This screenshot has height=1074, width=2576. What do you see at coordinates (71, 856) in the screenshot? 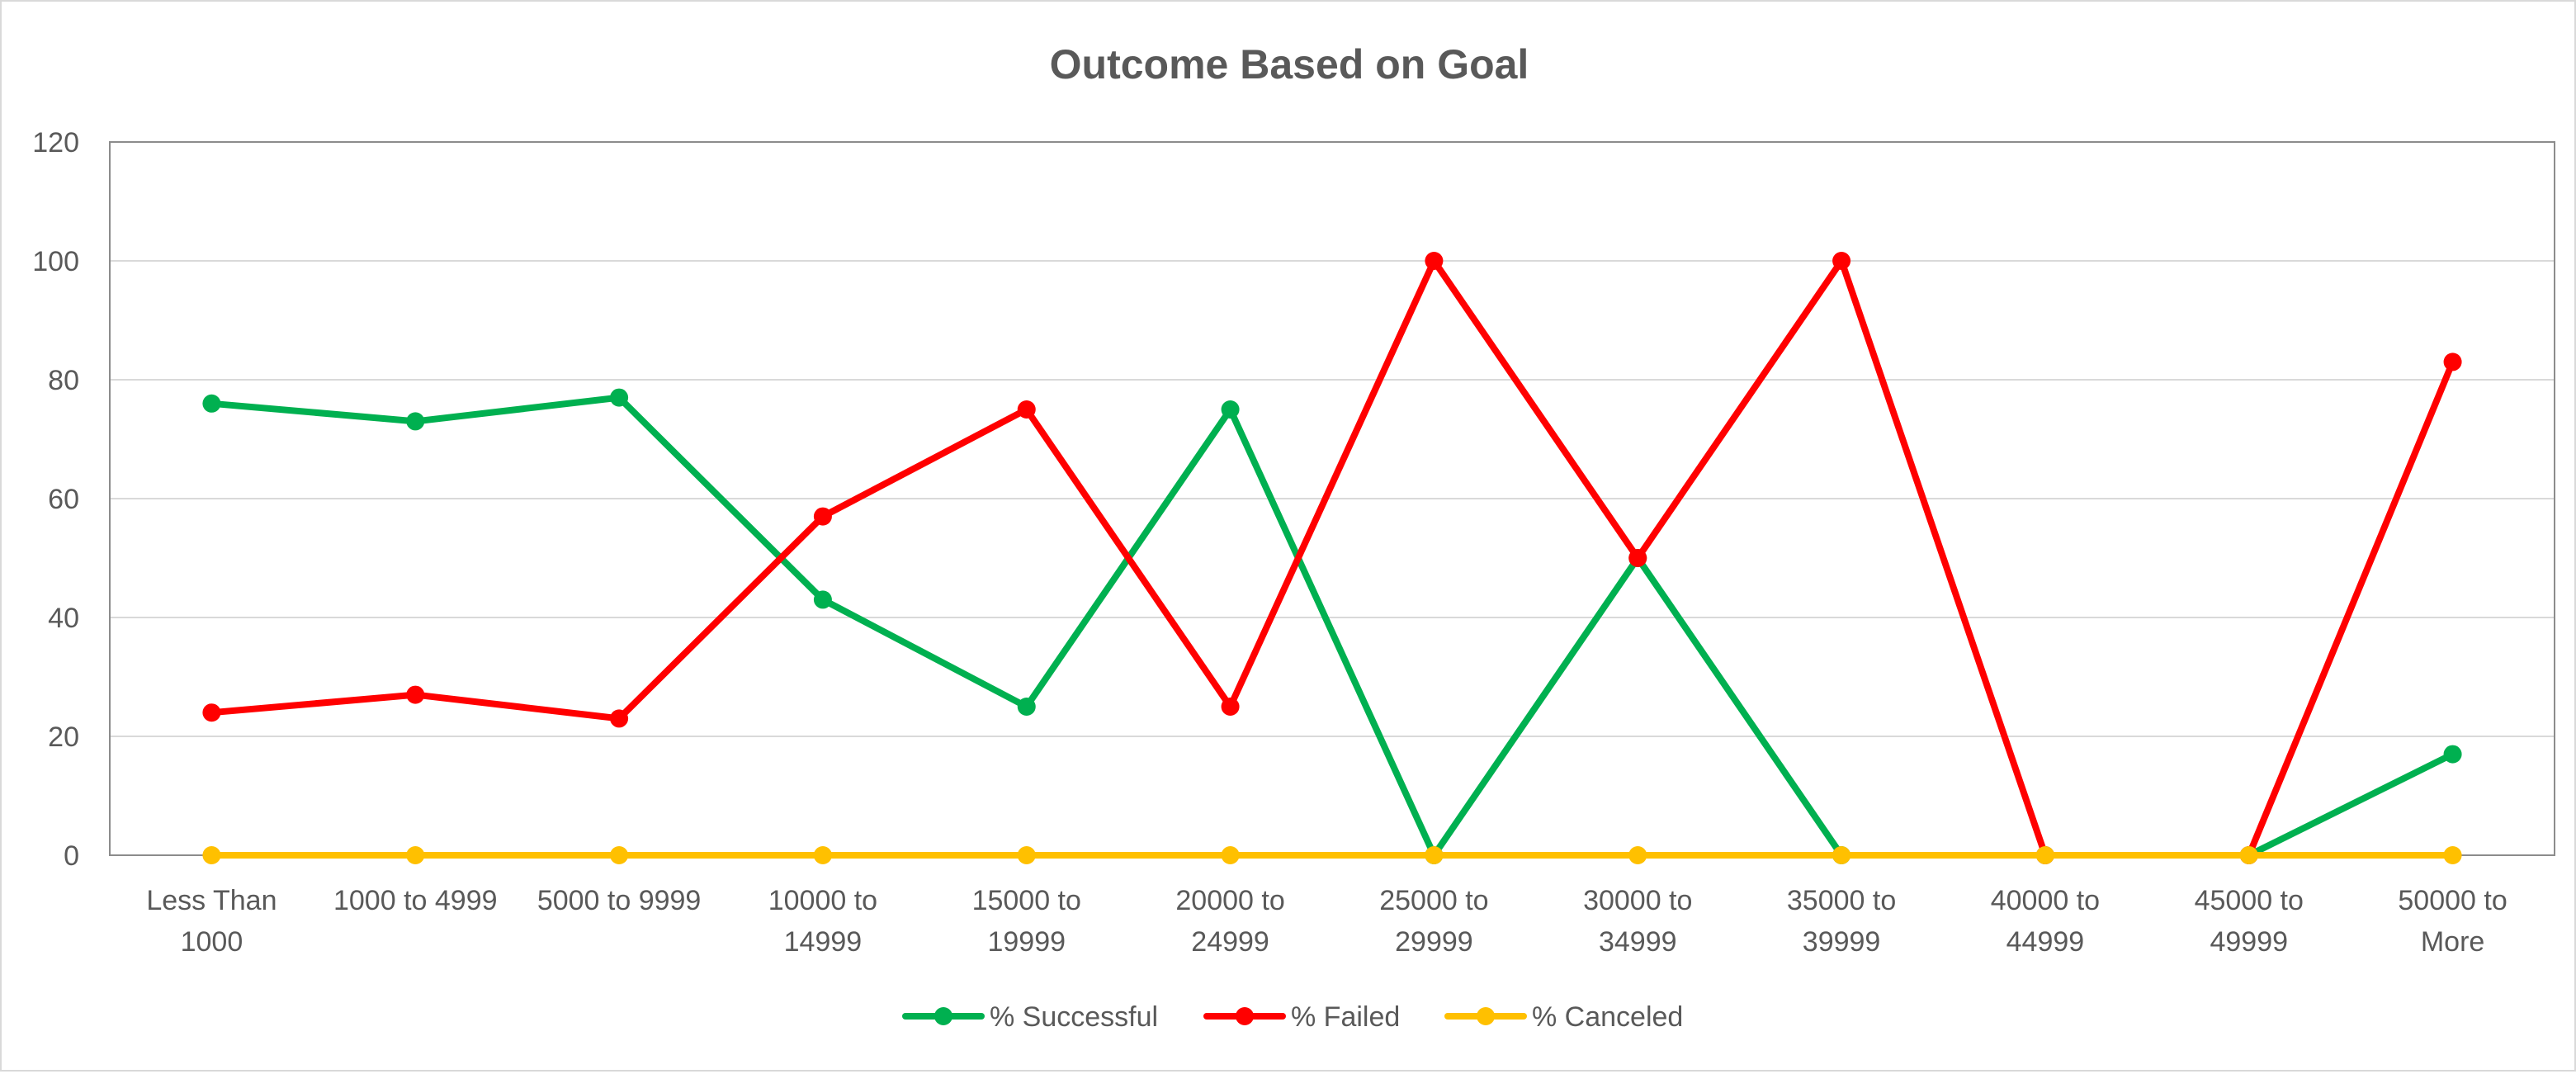
I see `y-tick-label: 0` at bounding box center [71, 856].